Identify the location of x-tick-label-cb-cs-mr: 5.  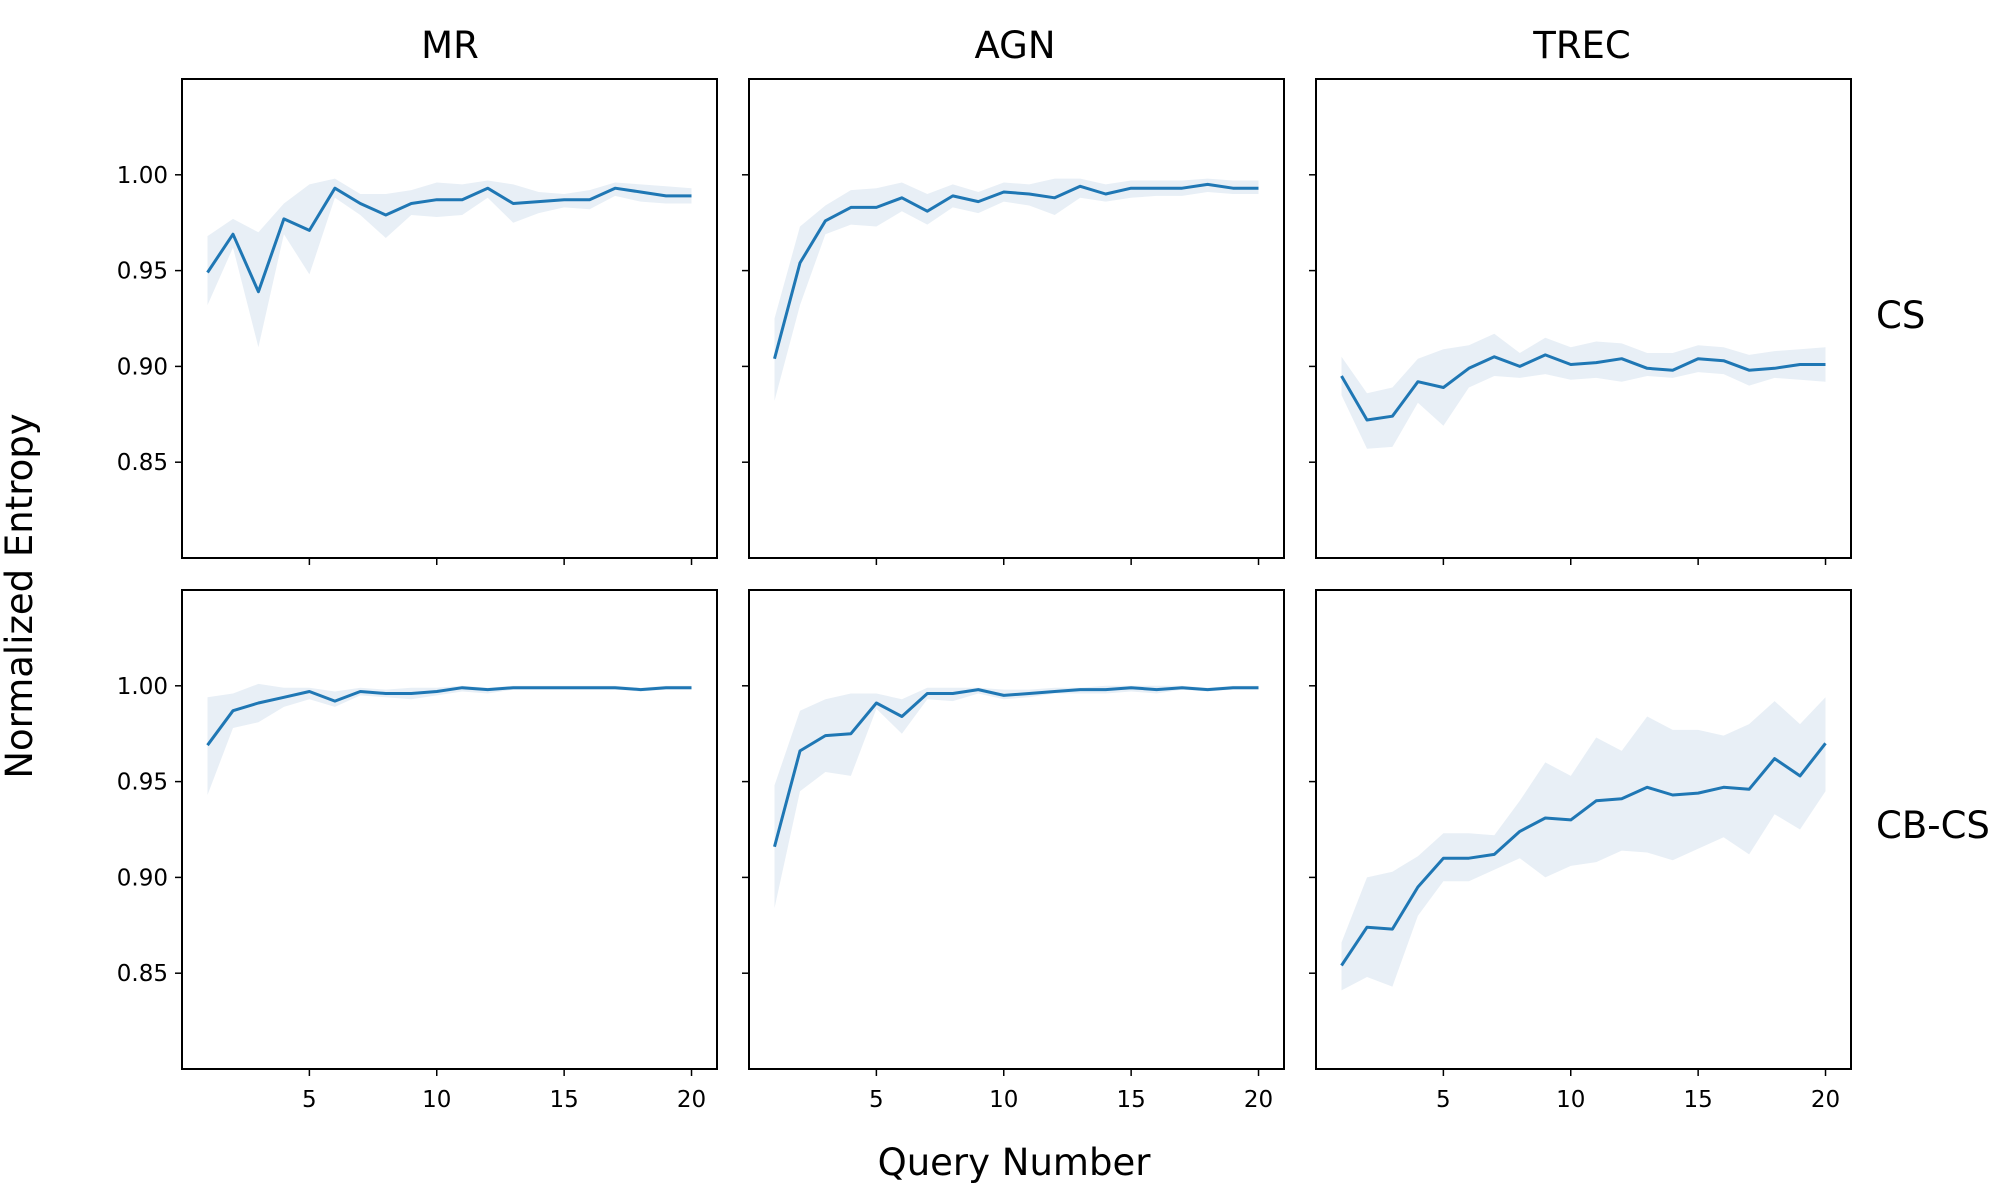
(309, 1100).